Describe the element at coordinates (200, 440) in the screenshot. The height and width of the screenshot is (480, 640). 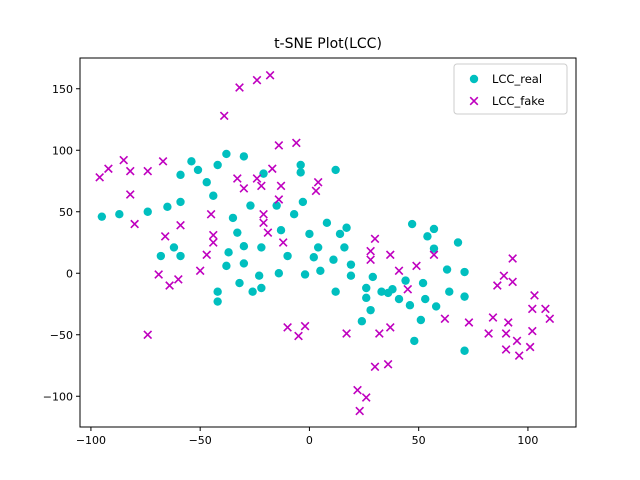
I see `x-tick-label-1: −50` at that location.